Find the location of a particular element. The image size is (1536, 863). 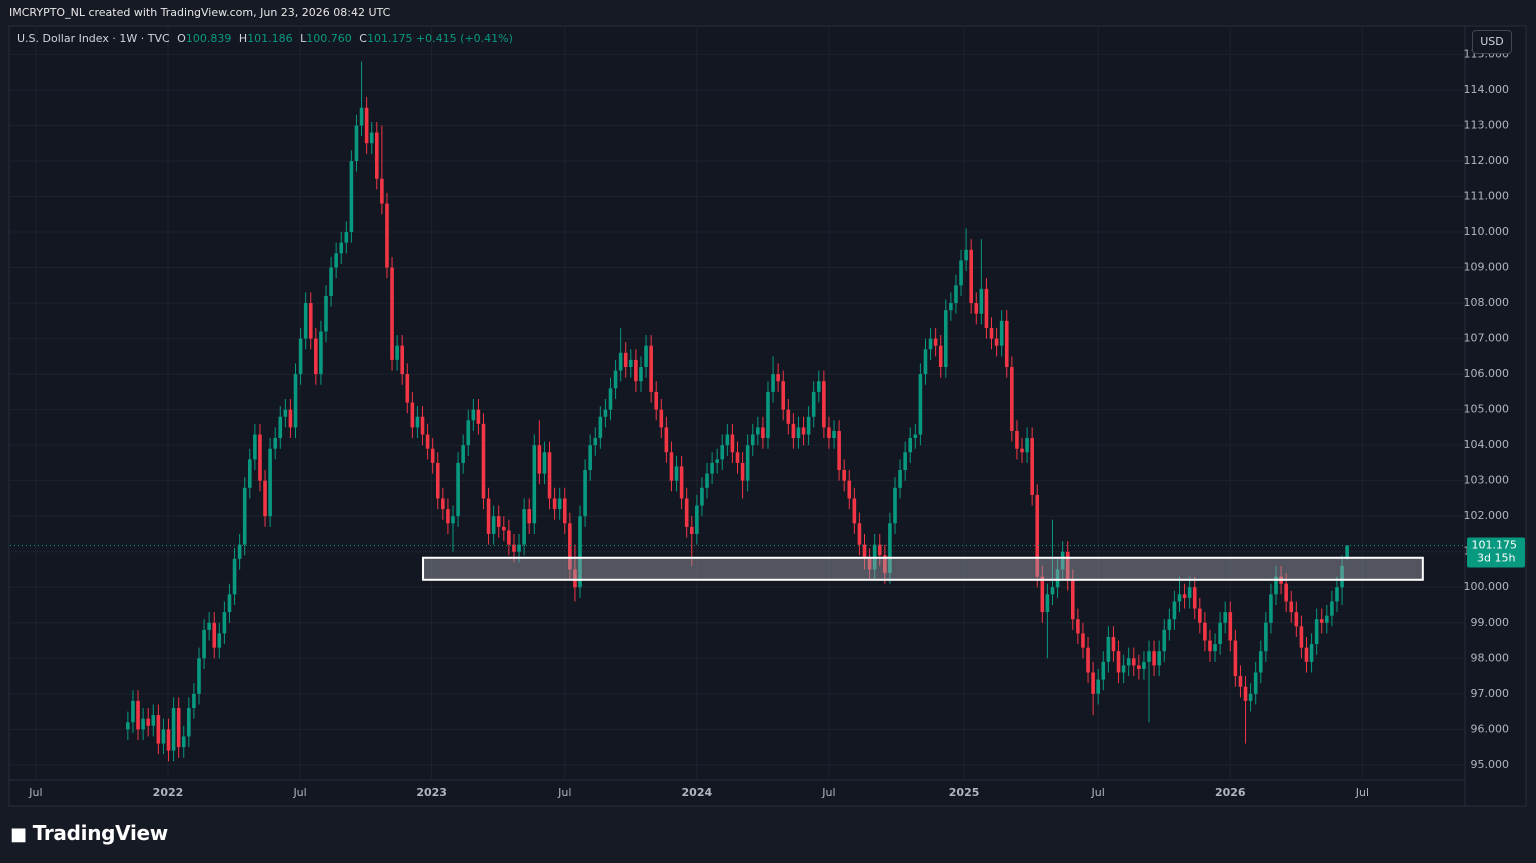

y-tick-label: 113.000 is located at coordinates (1487, 124).